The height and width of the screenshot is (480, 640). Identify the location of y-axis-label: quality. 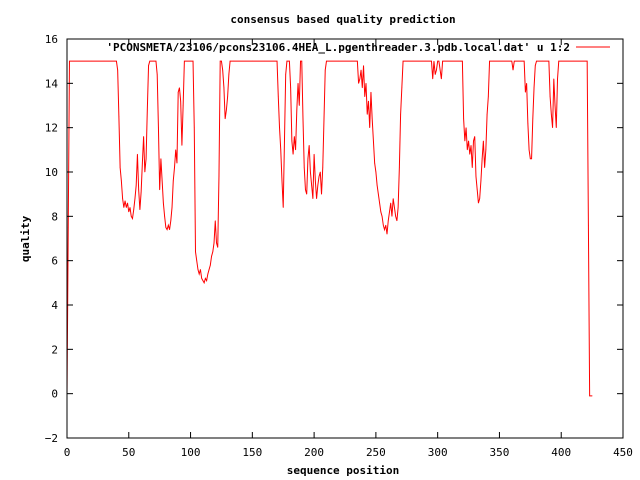
(25, 238).